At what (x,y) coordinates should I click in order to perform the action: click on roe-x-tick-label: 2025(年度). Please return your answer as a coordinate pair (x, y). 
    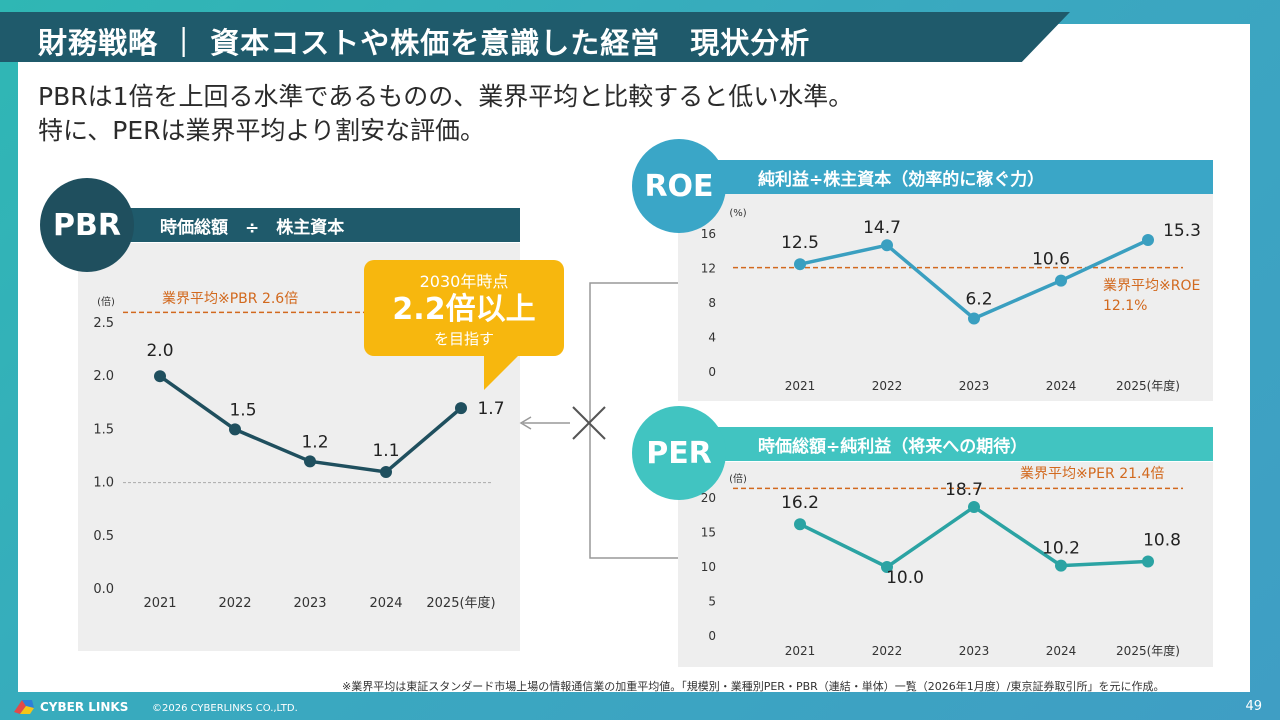
    Looking at the image, I should click on (1148, 385).